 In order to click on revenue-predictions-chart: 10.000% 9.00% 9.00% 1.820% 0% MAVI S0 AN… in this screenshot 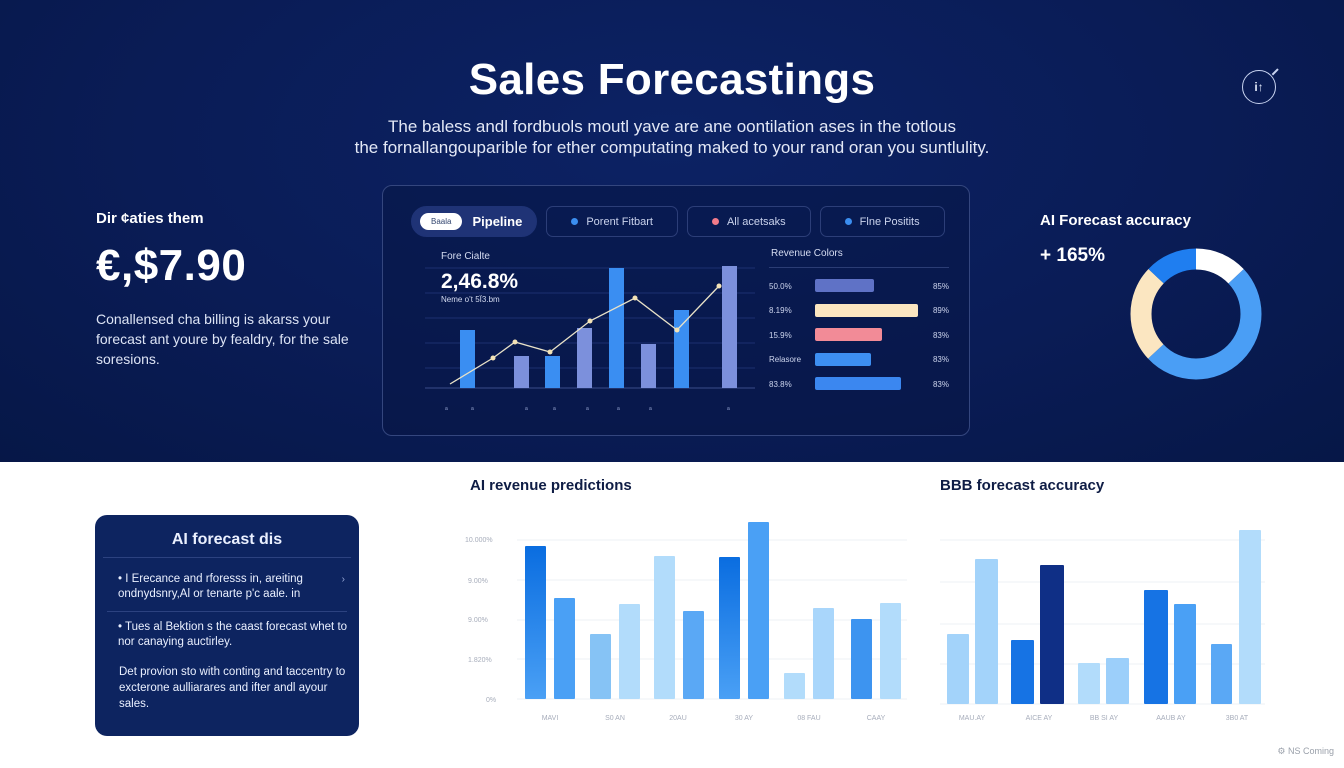, I will do `click(686, 622)`.